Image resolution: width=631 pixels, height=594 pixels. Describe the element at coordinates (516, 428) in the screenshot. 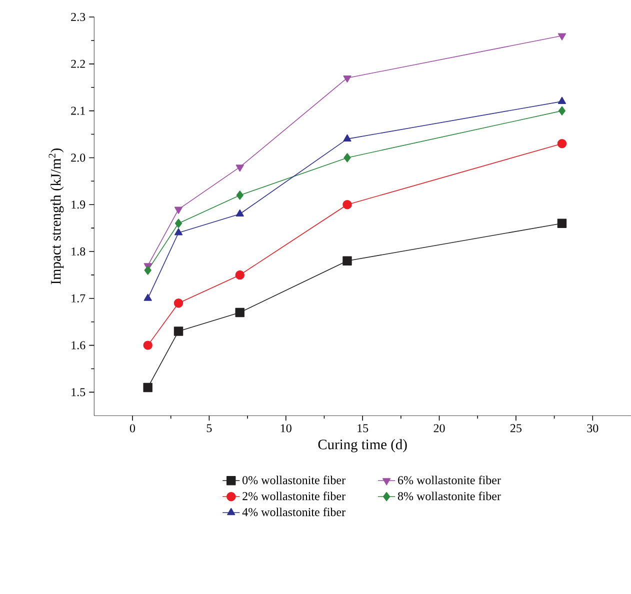

I see `x-tick-label: 25` at that location.